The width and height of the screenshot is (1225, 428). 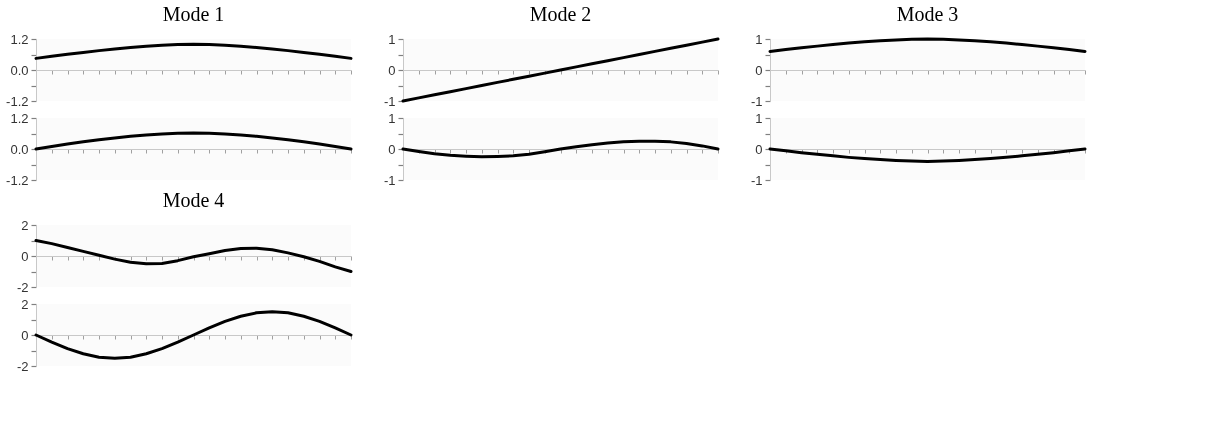 I want to click on chart-title: Mode 1, so click(x=193, y=14).